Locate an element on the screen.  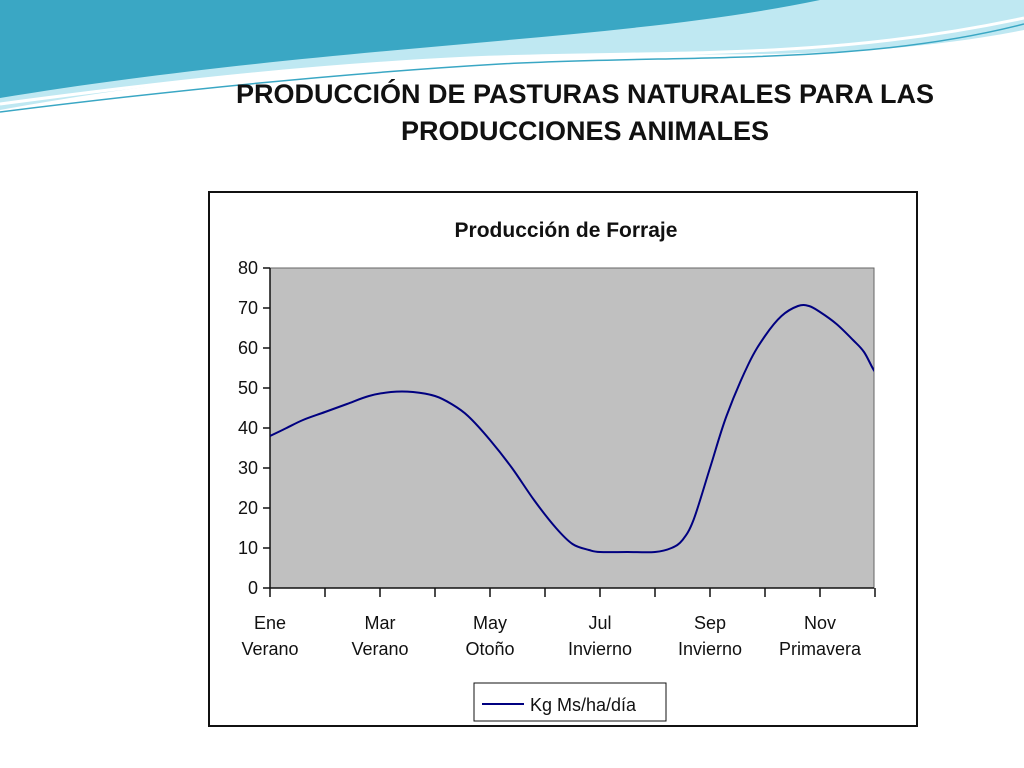
x-tick-label-season: Primavera is located at coordinates (820, 649).